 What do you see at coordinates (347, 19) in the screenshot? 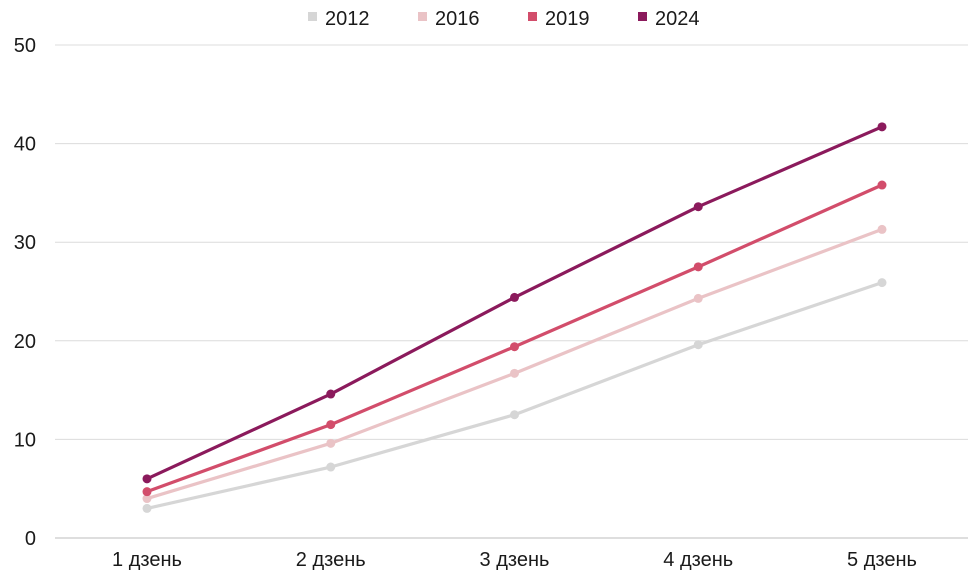
I see `legend-label: 2012` at bounding box center [347, 19].